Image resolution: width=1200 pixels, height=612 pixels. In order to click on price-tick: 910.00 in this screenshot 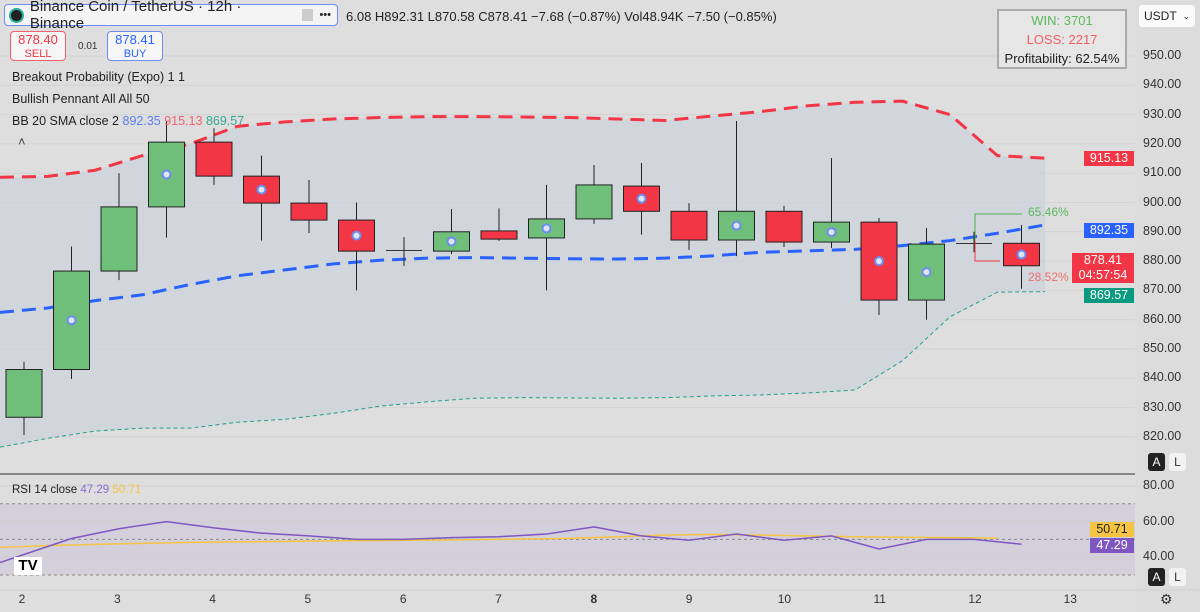, I will do `click(1162, 172)`.